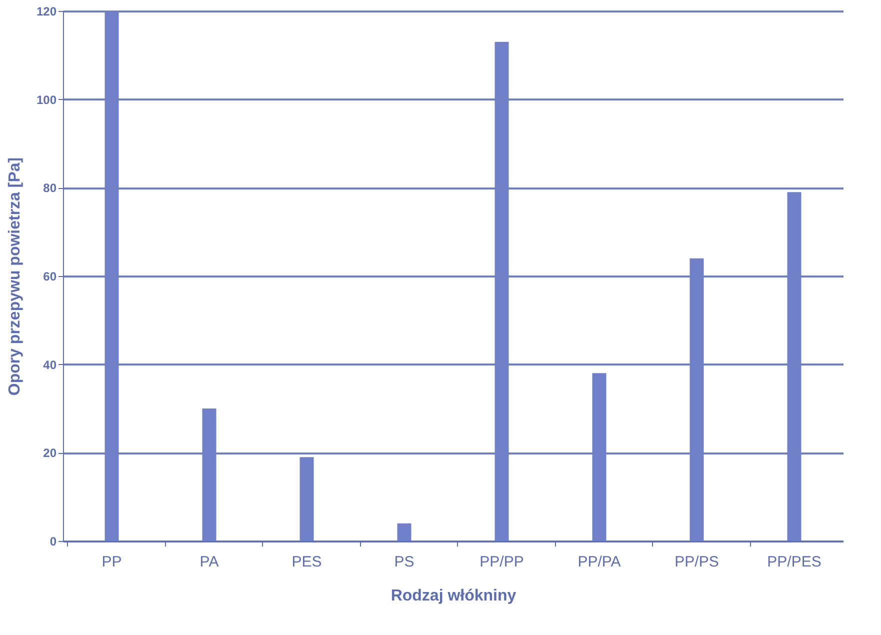 The image size is (881, 635). What do you see at coordinates (15, 276) in the screenshot?
I see `y-axis-title: Opory przepywu powietrza [Pa]` at bounding box center [15, 276].